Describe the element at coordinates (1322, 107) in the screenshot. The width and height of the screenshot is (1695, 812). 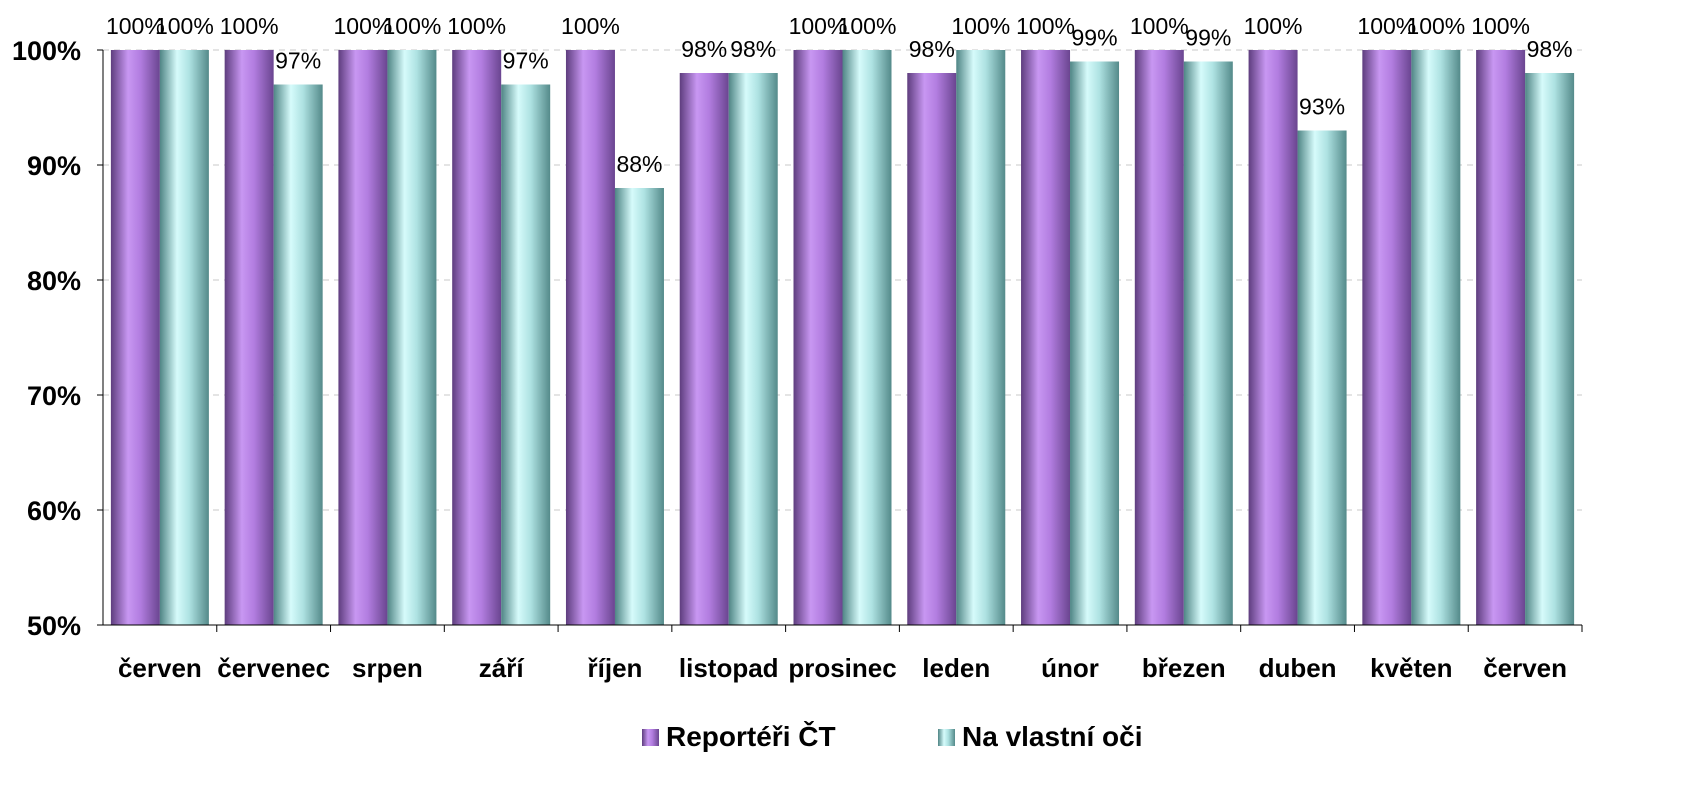
I see `data-label: 93%` at that location.